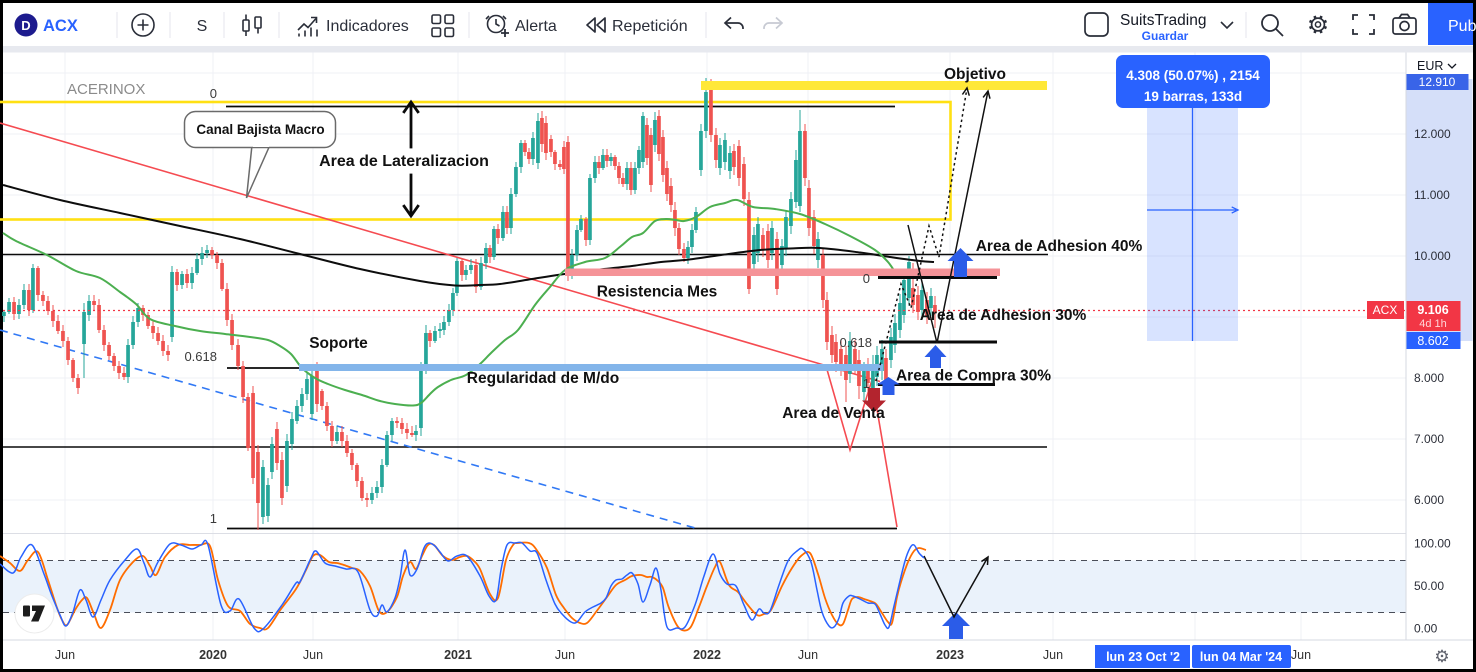 This screenshot has height=672, width=1476. What do you see at coordinates (213, 655) in the screenshot?
I see `svg-text: 2020` at bounding box center [213, 655].